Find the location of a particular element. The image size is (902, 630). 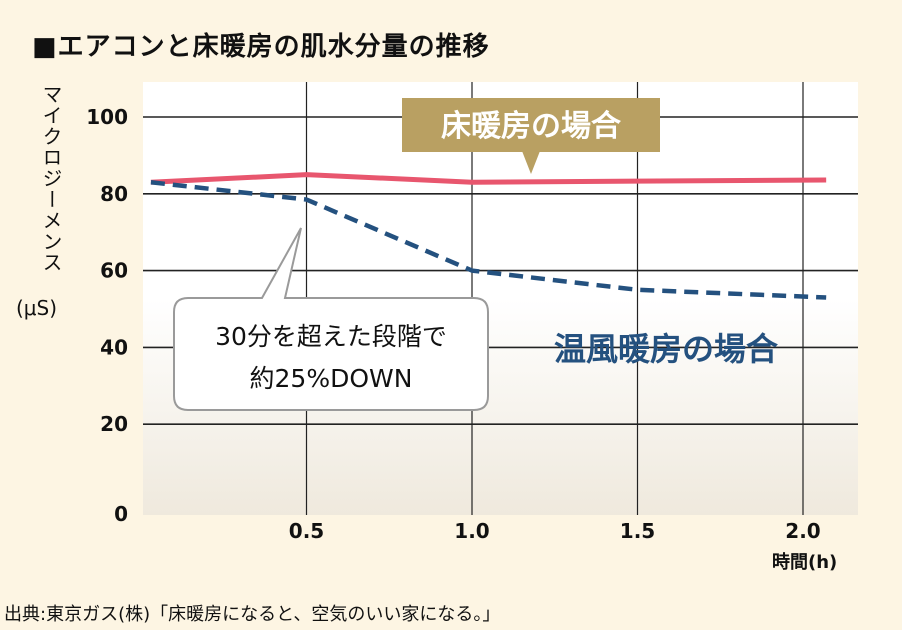

y-tick-label: 20 is located at coordinates (114, 424).